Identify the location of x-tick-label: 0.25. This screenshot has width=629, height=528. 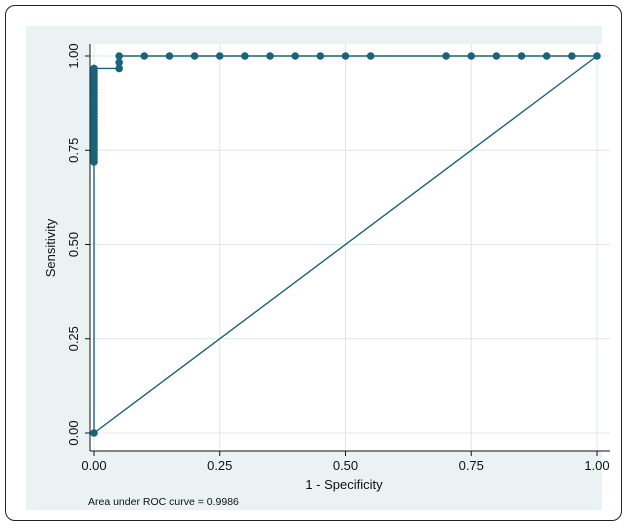
(219, 465).